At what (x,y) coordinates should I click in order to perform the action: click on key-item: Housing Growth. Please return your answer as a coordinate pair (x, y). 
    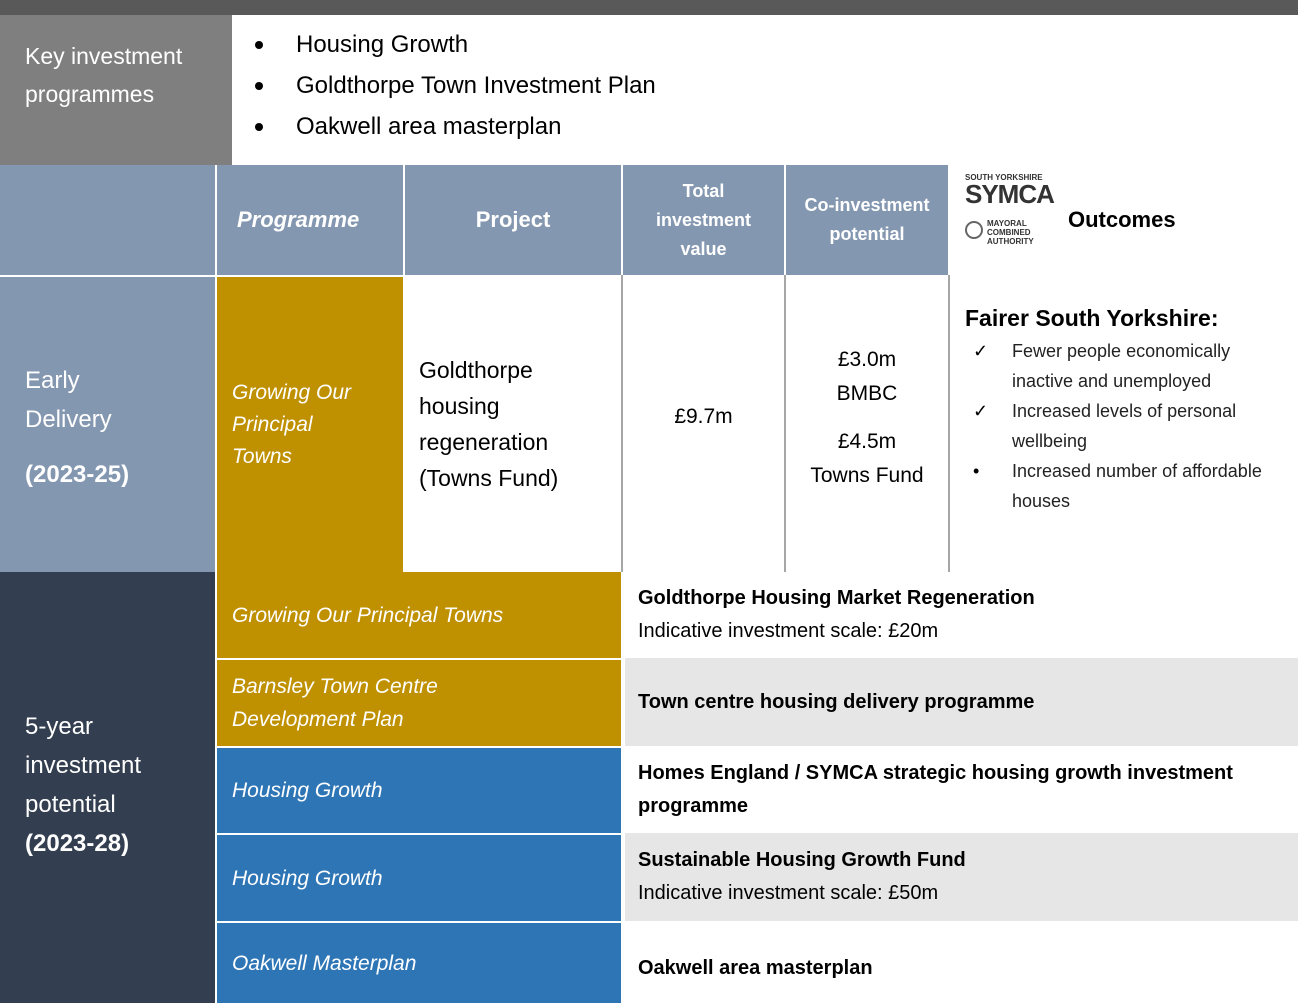
    Looking at the image, I should click on (455, 44).